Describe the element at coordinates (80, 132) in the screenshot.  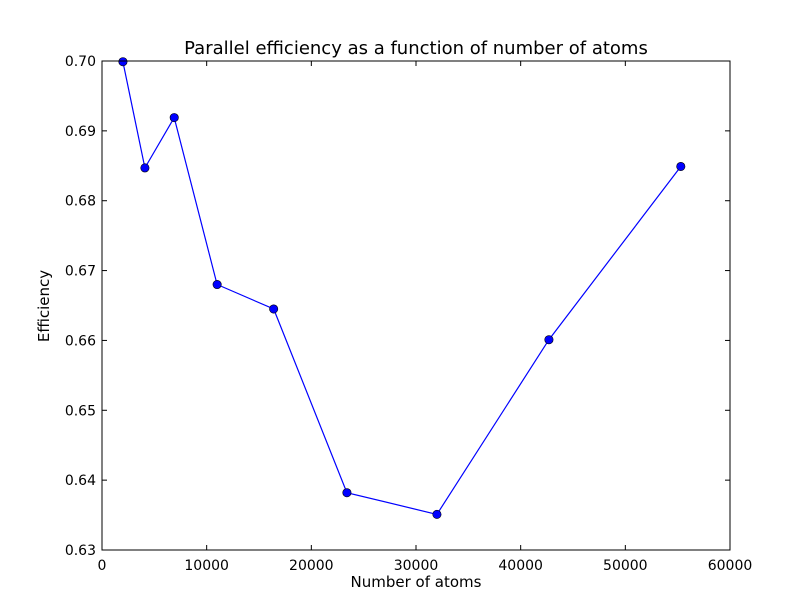
I see `y-tick-label: 0.69` at that location.